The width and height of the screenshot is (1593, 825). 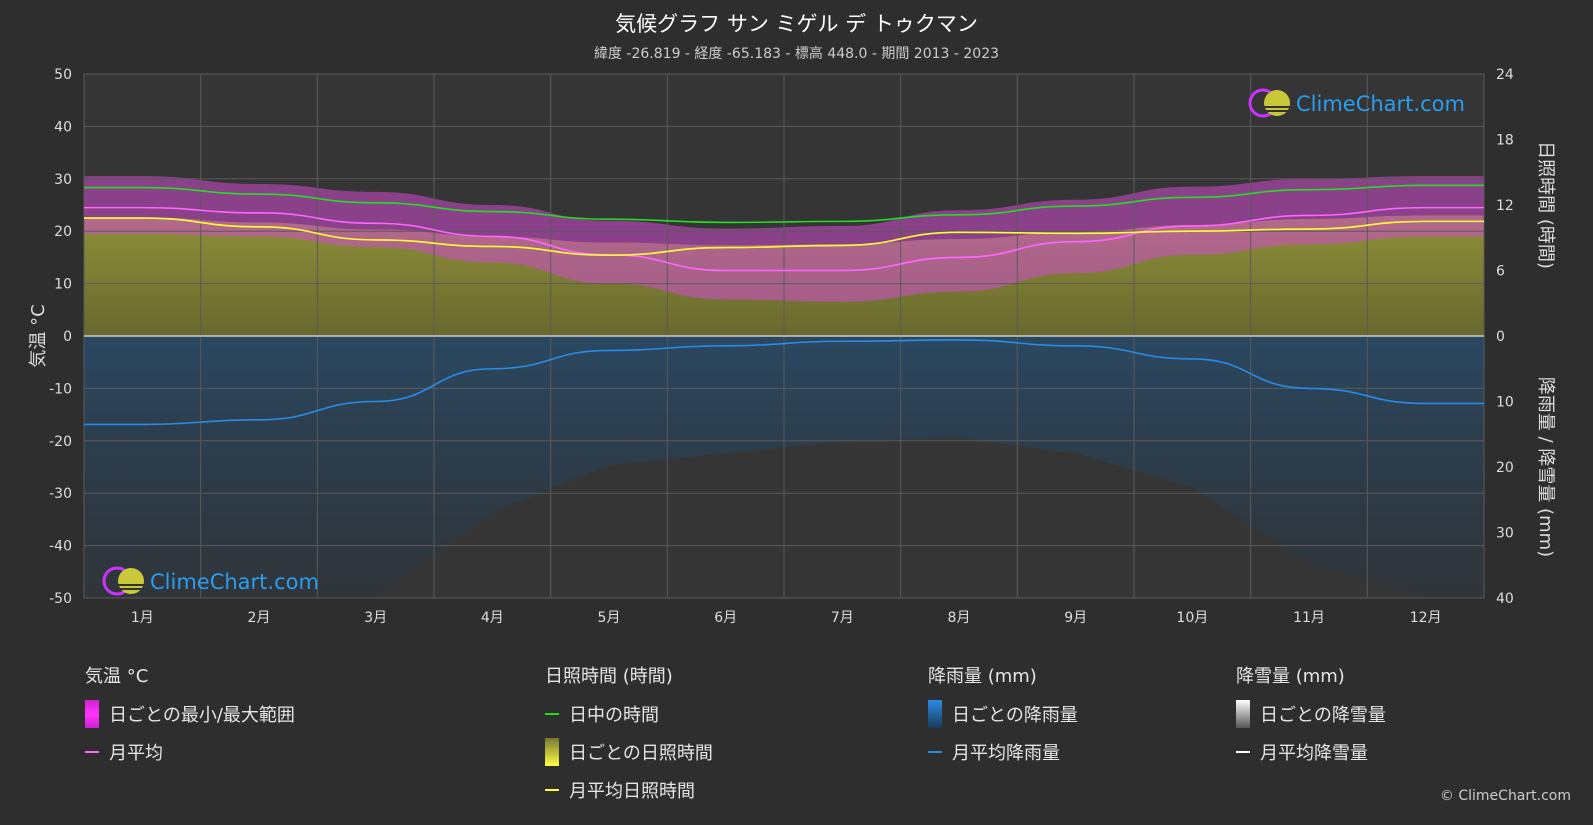 I want to click on legend-item-sunshine-mean: 月平均日照時間, so click(x=629, y=790).